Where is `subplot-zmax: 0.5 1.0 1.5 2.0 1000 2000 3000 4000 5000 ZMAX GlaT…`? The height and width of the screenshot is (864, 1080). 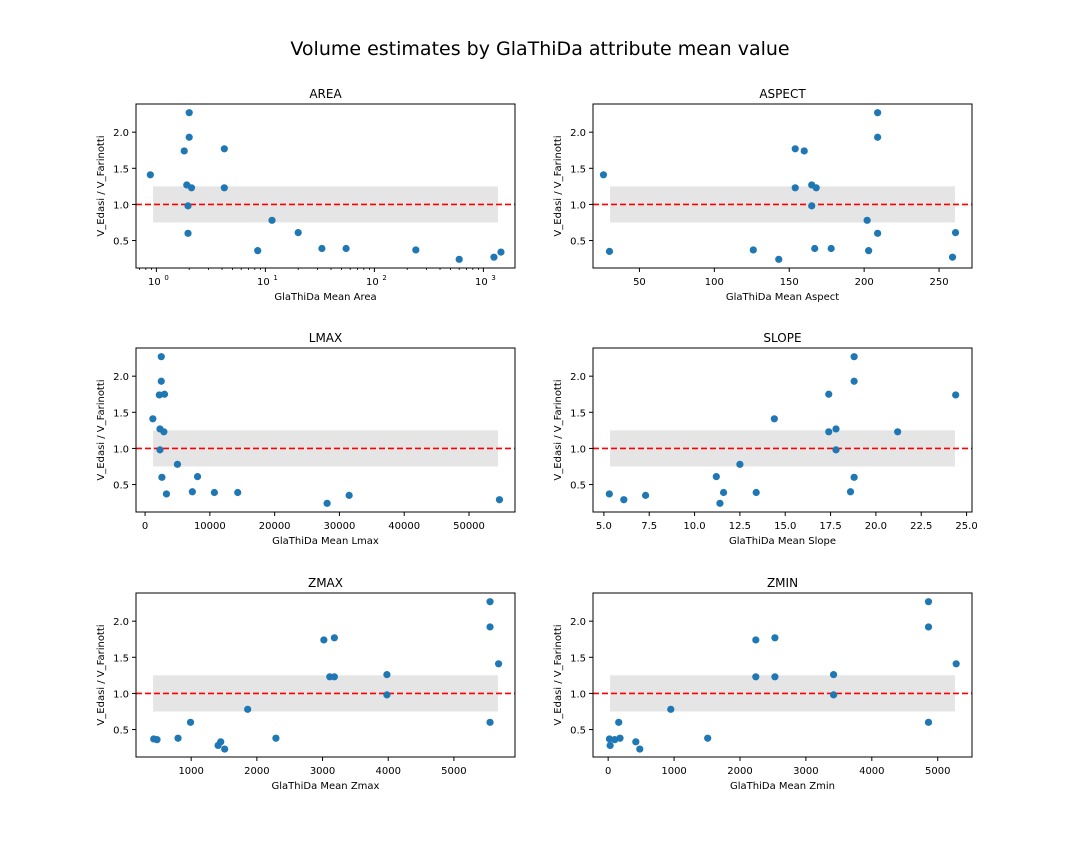 subplot-zmax: 0.5 1.0 1.5 2.0 1000 2000 3000 4000 5000 ZMAX GlaT… is located at coordinates (306, 684).